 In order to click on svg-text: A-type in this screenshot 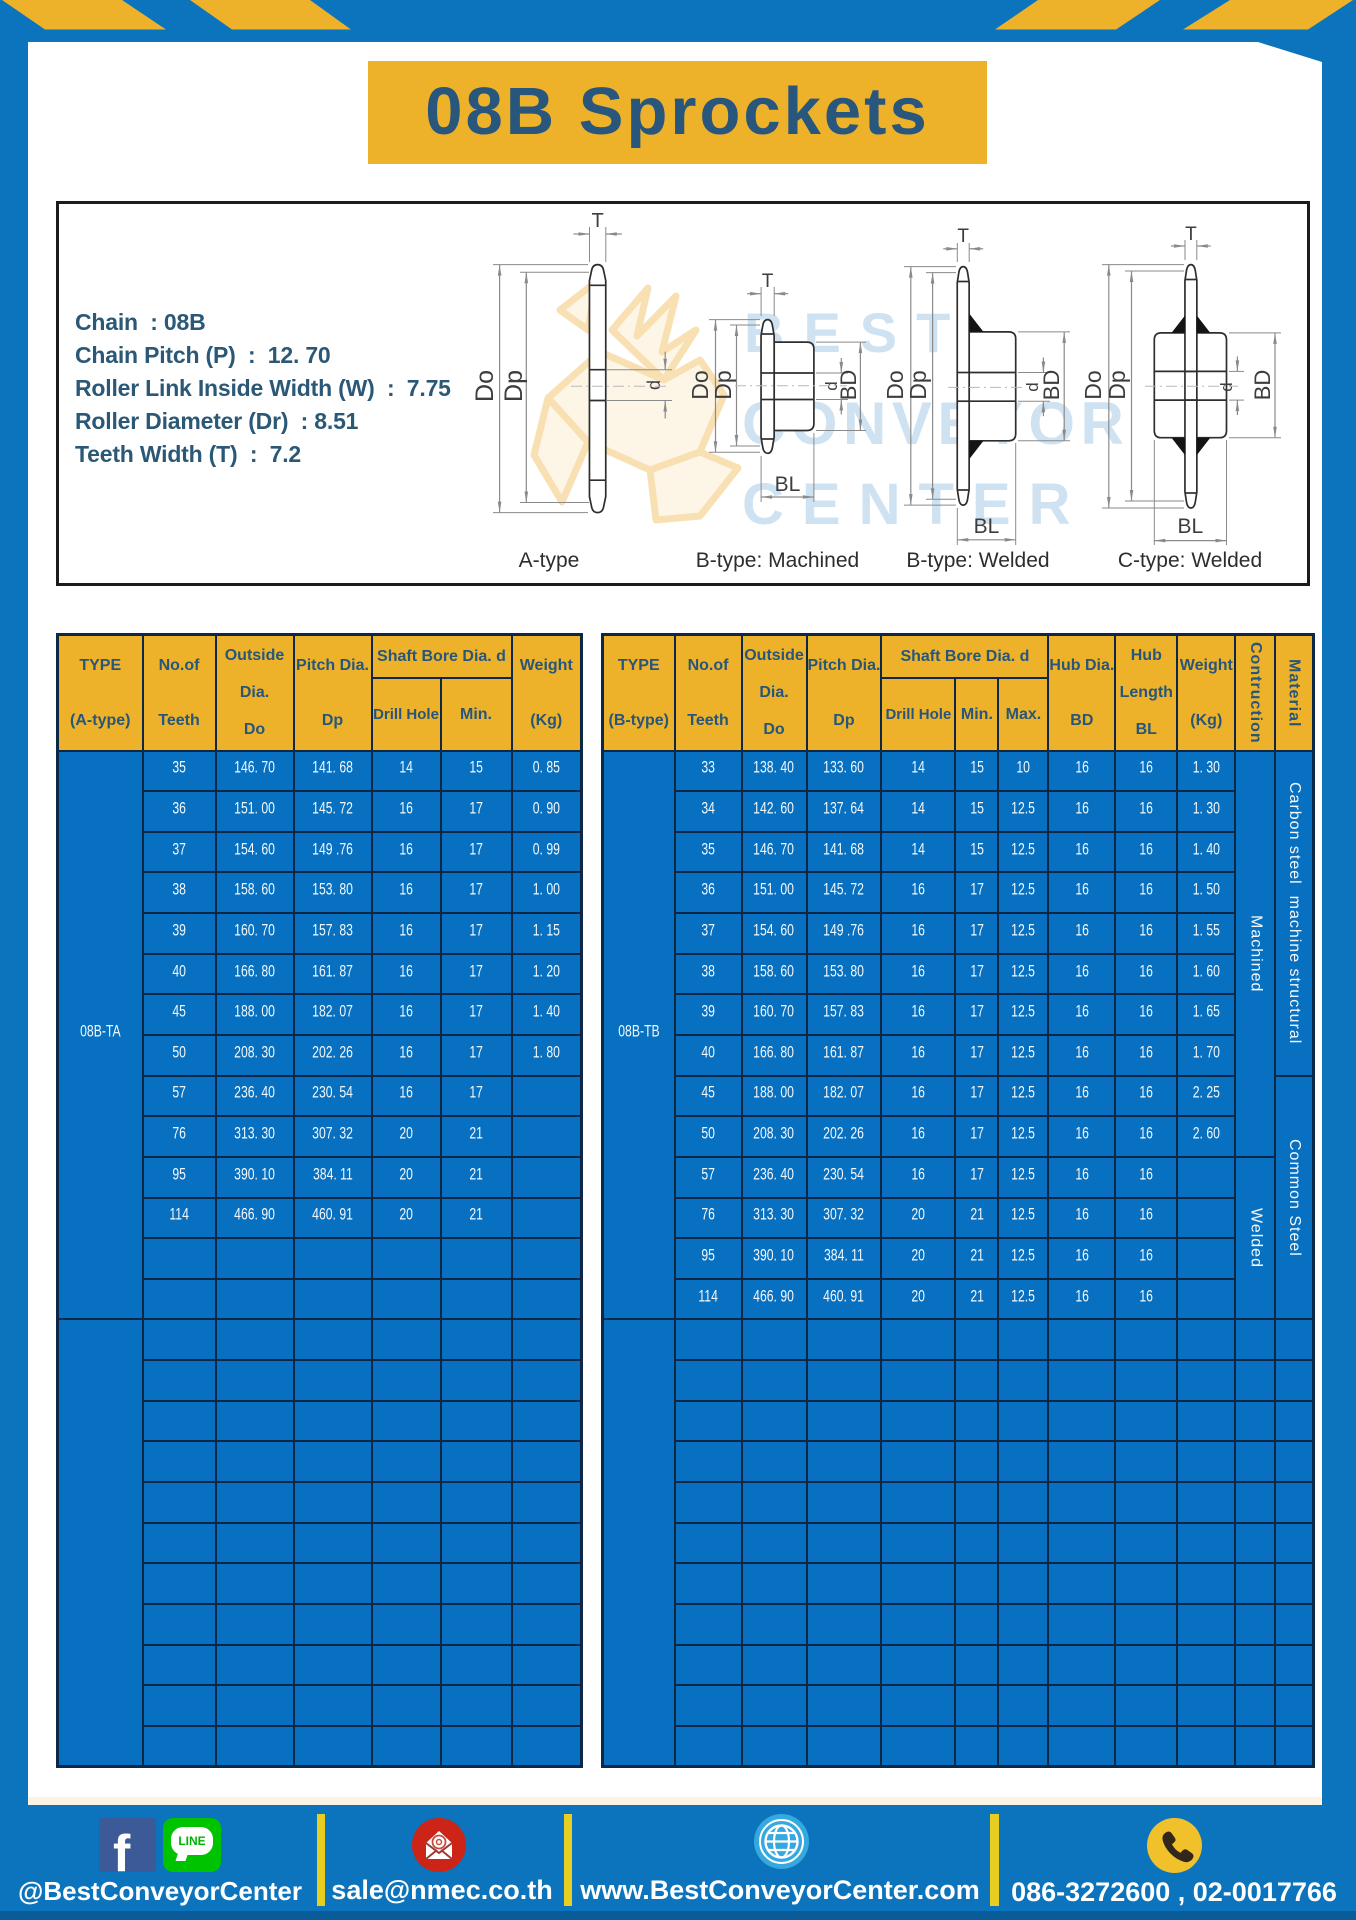, I will do `click(549, 560)`.